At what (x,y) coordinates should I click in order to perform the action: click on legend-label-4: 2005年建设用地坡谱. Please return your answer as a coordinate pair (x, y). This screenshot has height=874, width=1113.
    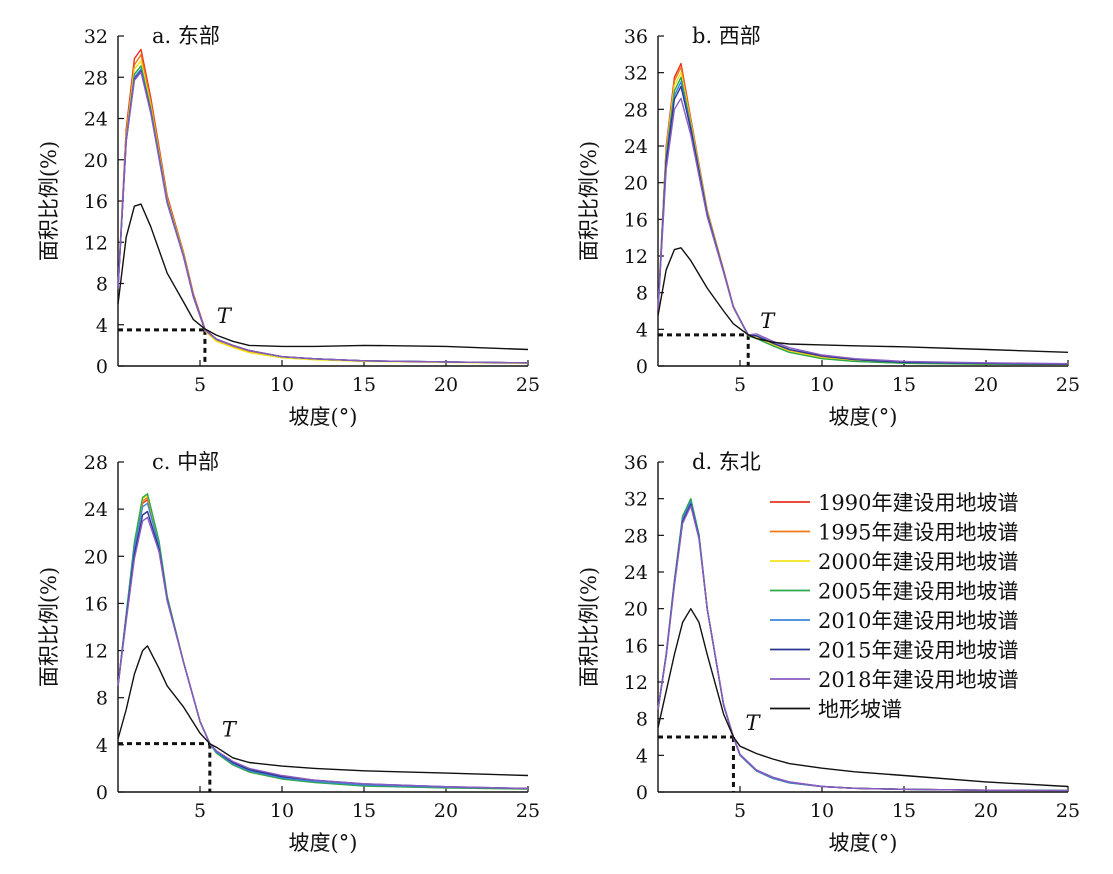
    Looking at the image, I should click on (918, 592).